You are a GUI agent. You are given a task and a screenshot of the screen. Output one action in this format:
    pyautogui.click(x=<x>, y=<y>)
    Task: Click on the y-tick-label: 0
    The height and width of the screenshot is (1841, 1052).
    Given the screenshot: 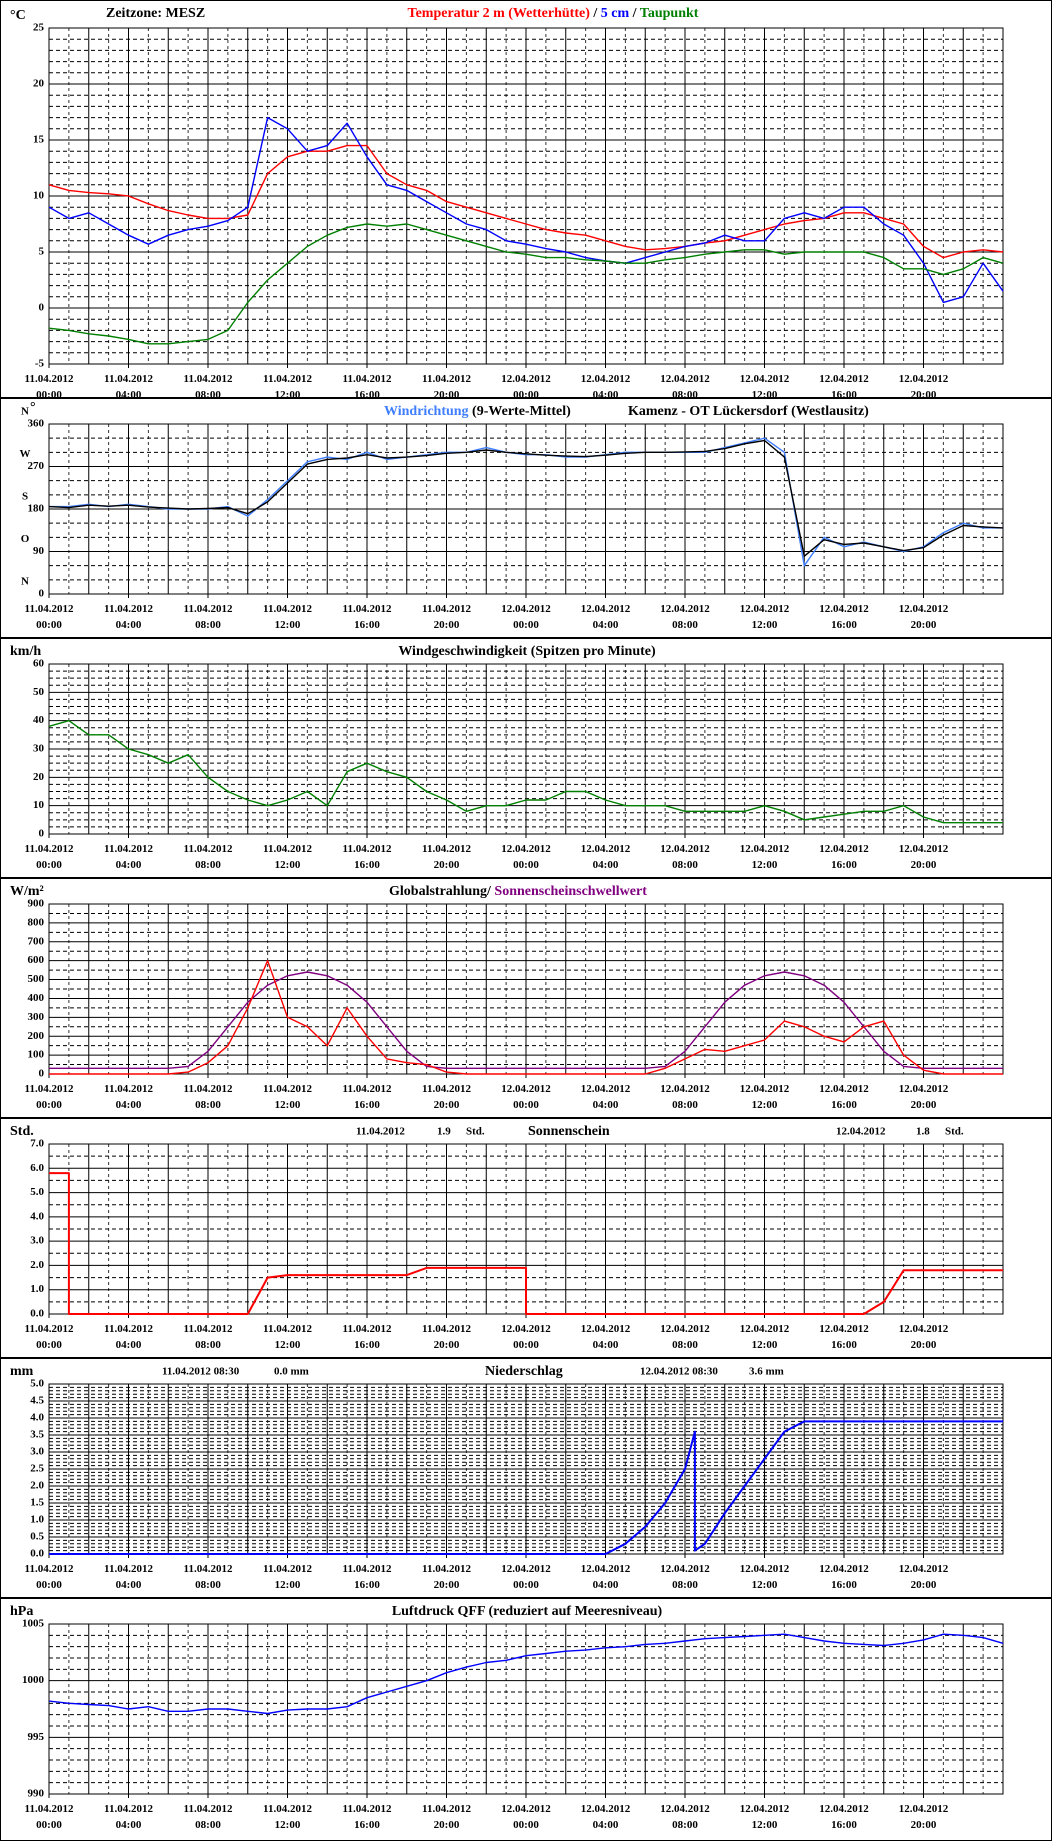 What is the action you would take?
    pyautogui.click(x=42, y=834)
    